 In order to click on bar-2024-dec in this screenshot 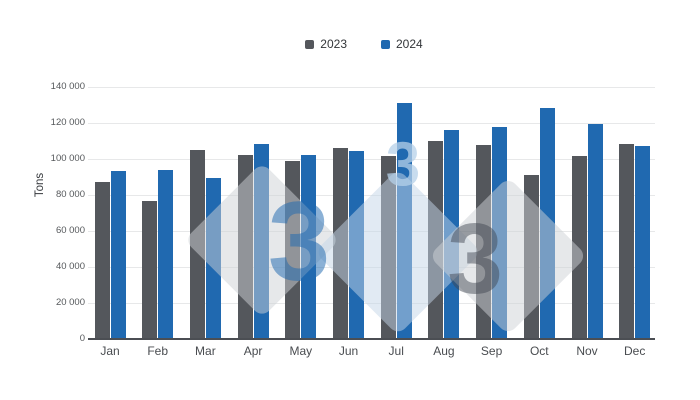, I will do `click(643, 242)`.